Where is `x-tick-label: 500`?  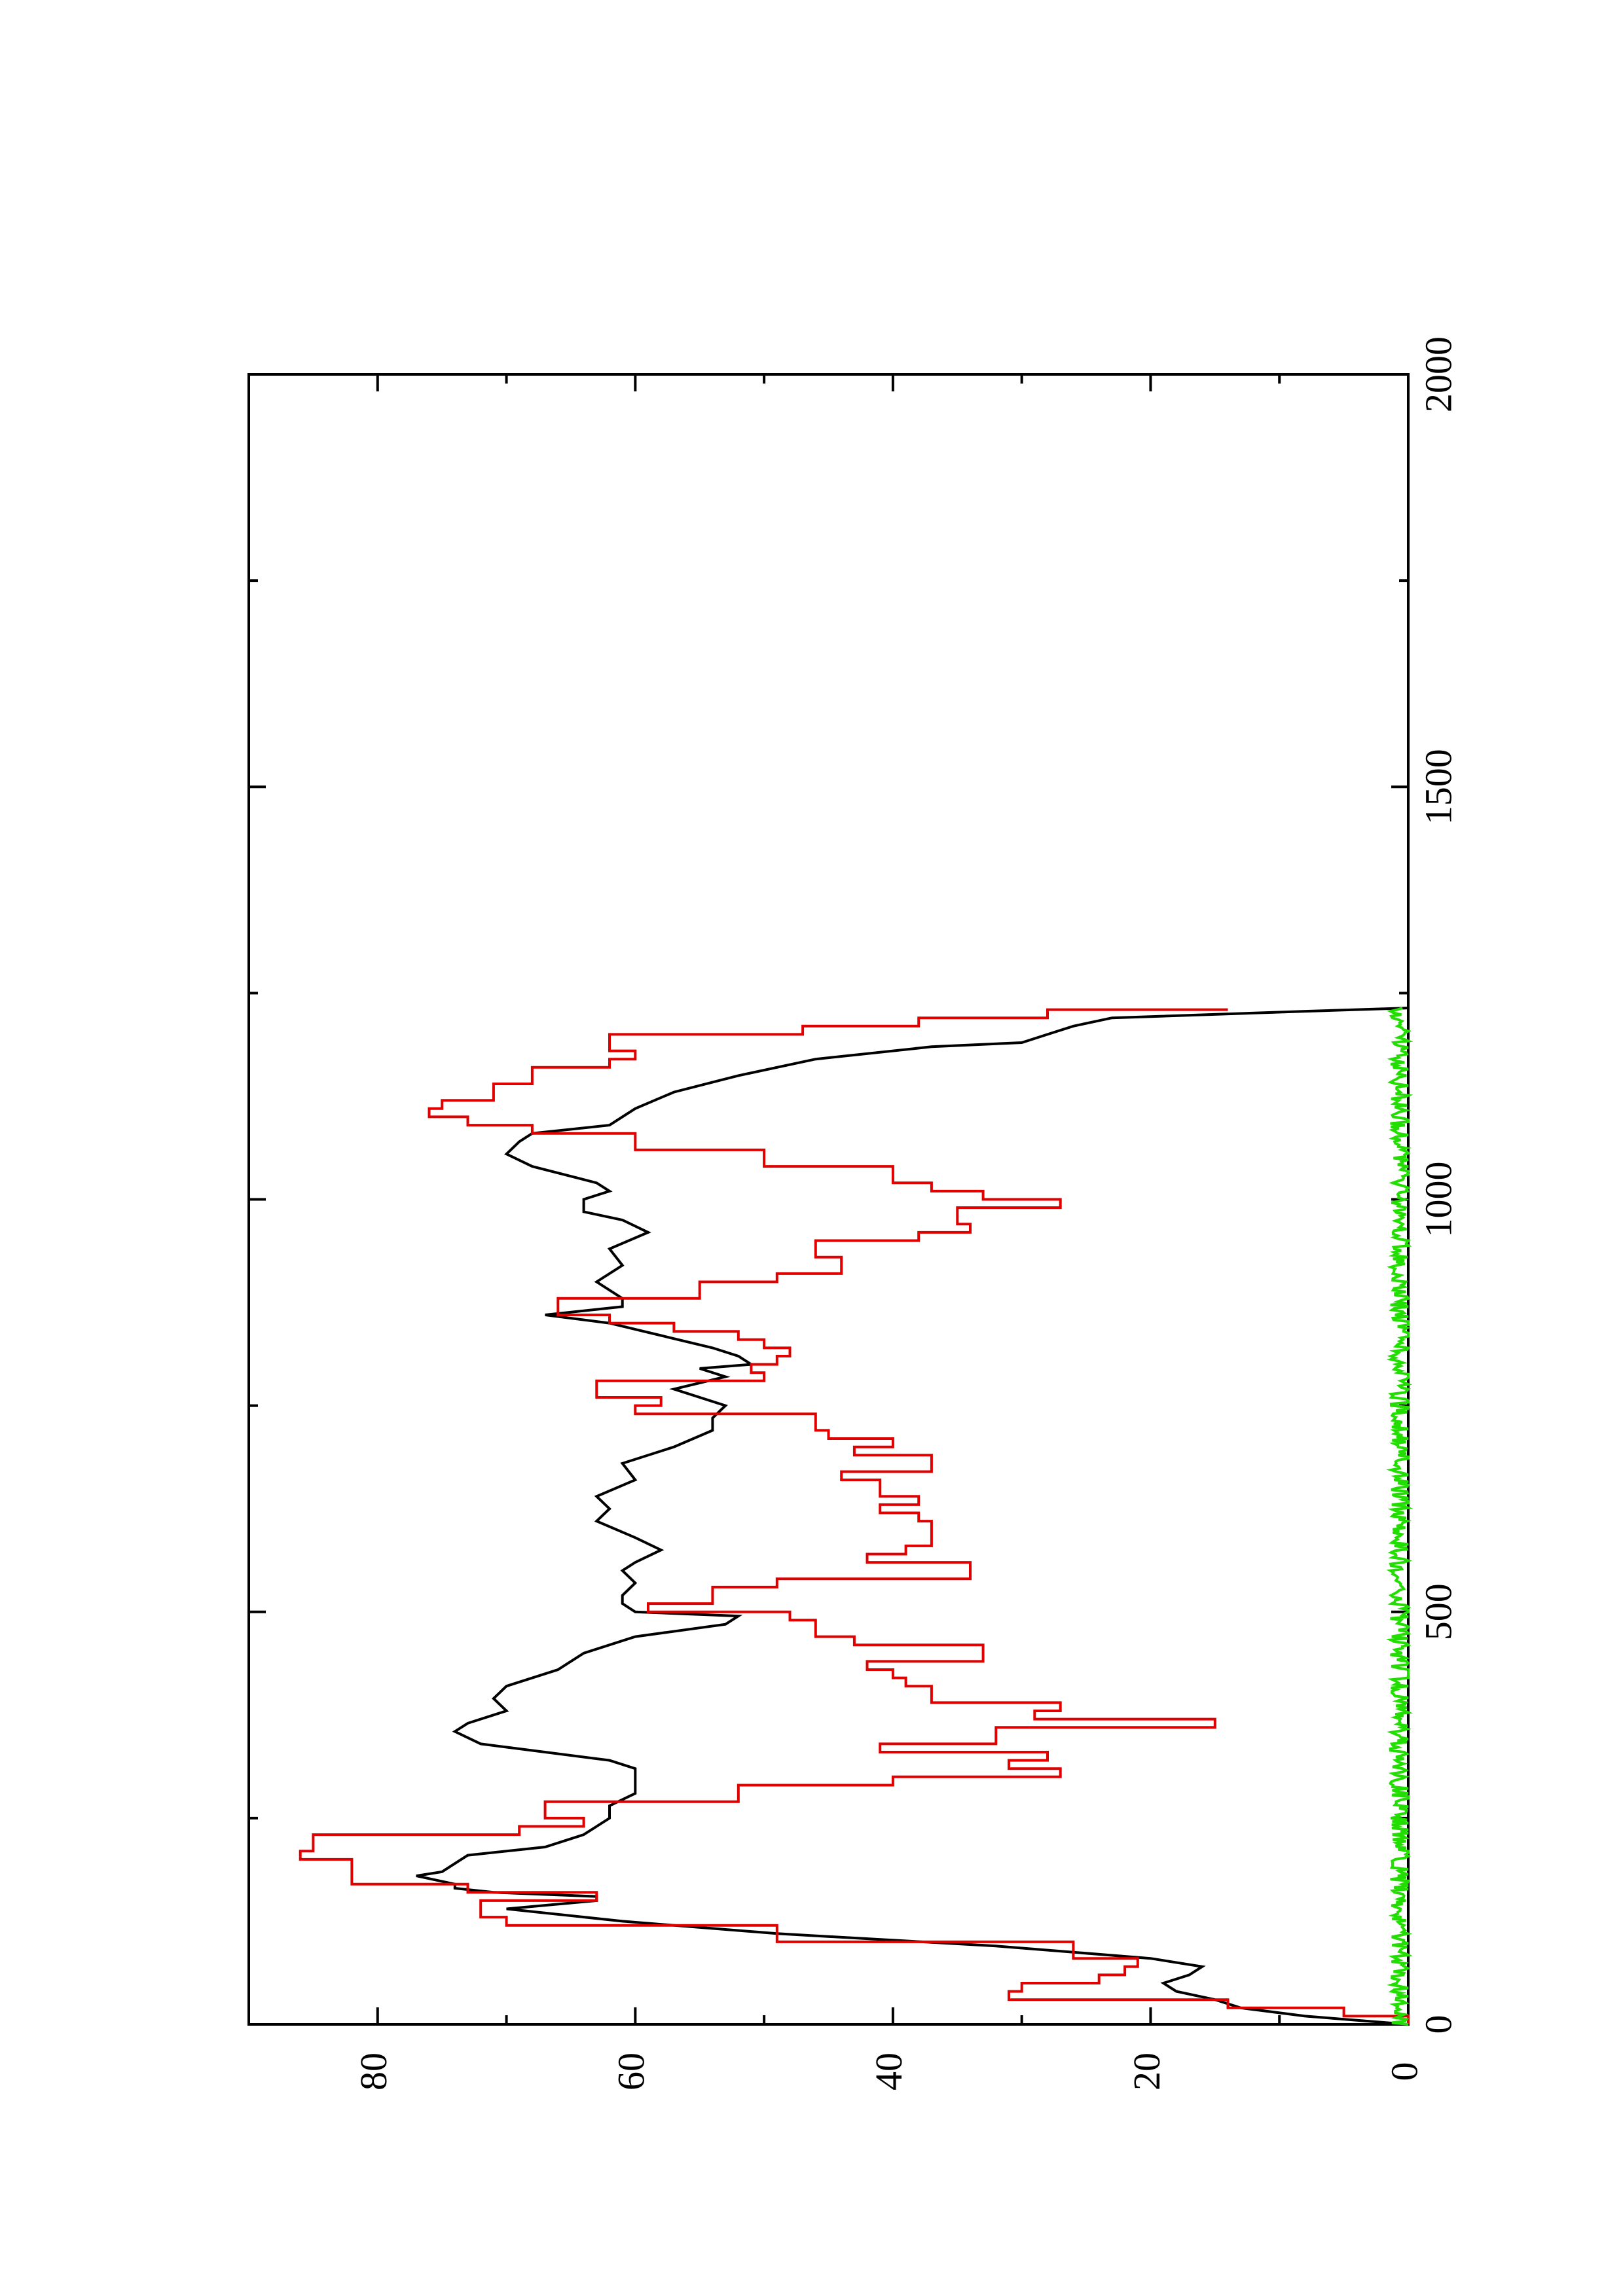
x-tick-label: 500 is located at coordinates (1438, 1611).